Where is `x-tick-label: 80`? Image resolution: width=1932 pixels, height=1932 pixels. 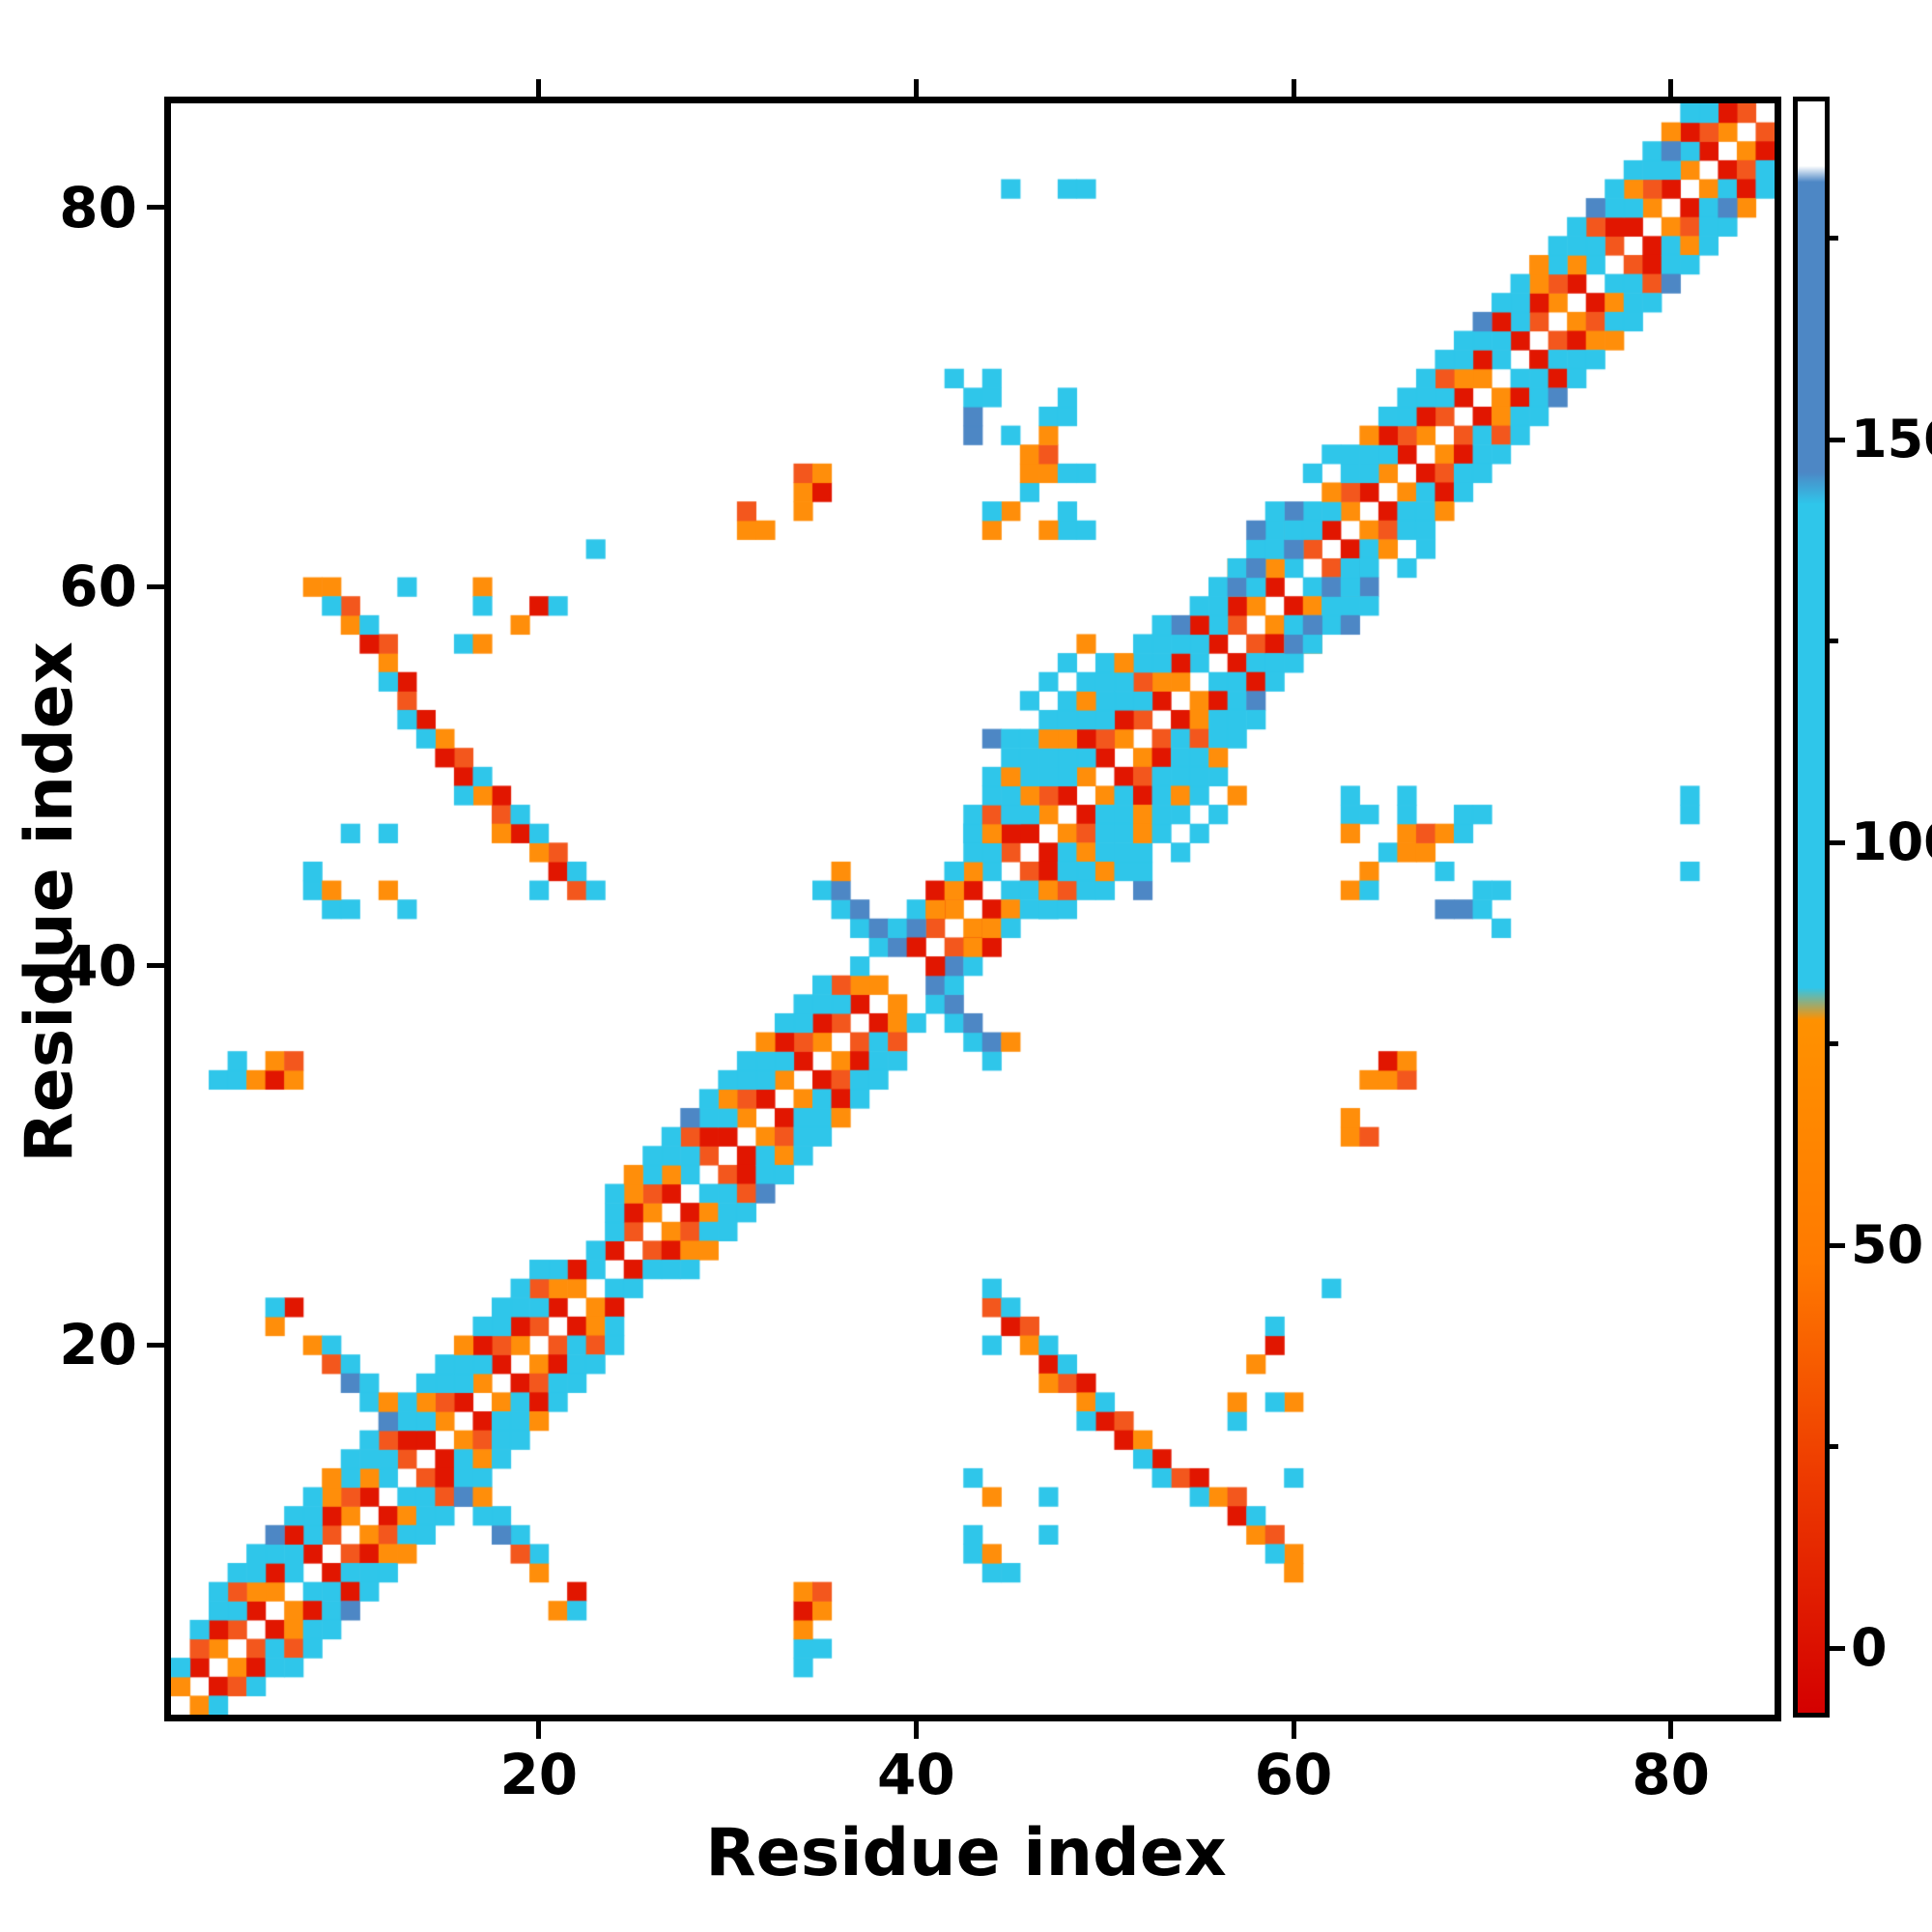
x-tick-label: 80 is located at coordinates (1671, 1774).